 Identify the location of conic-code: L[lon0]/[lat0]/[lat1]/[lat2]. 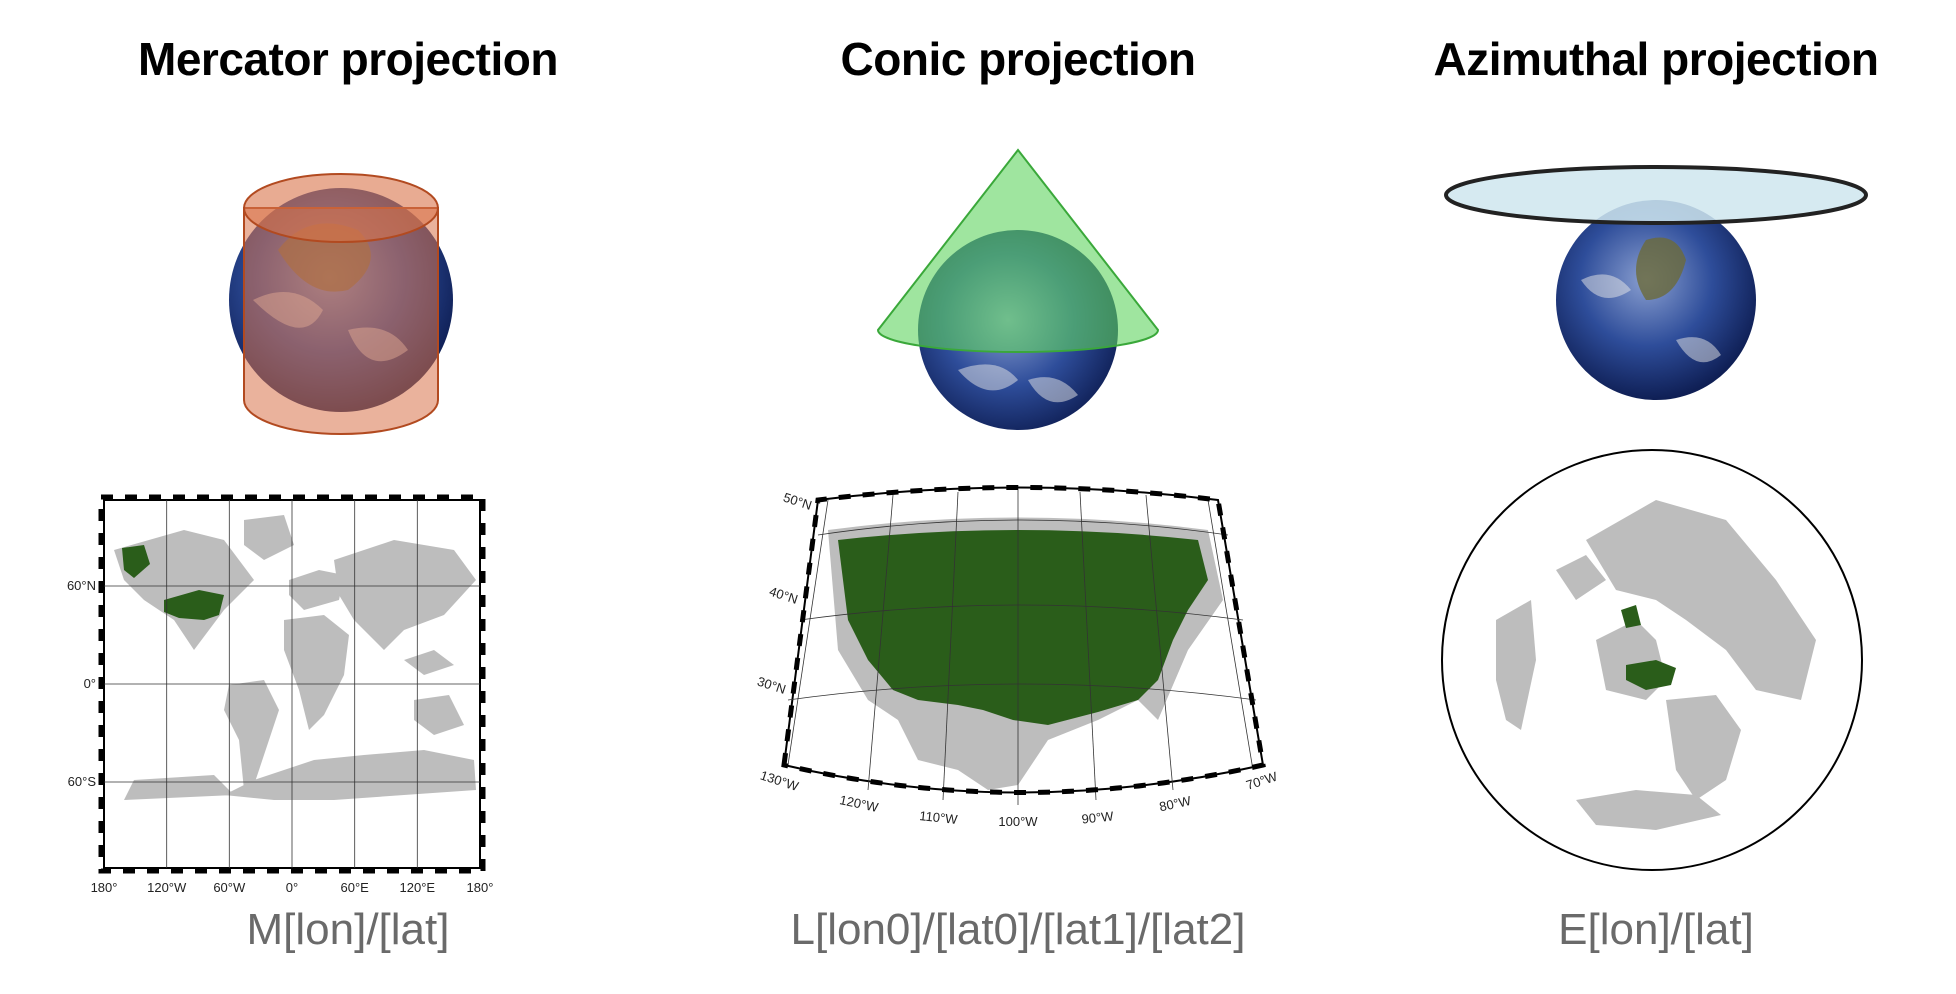
(1018, 929).